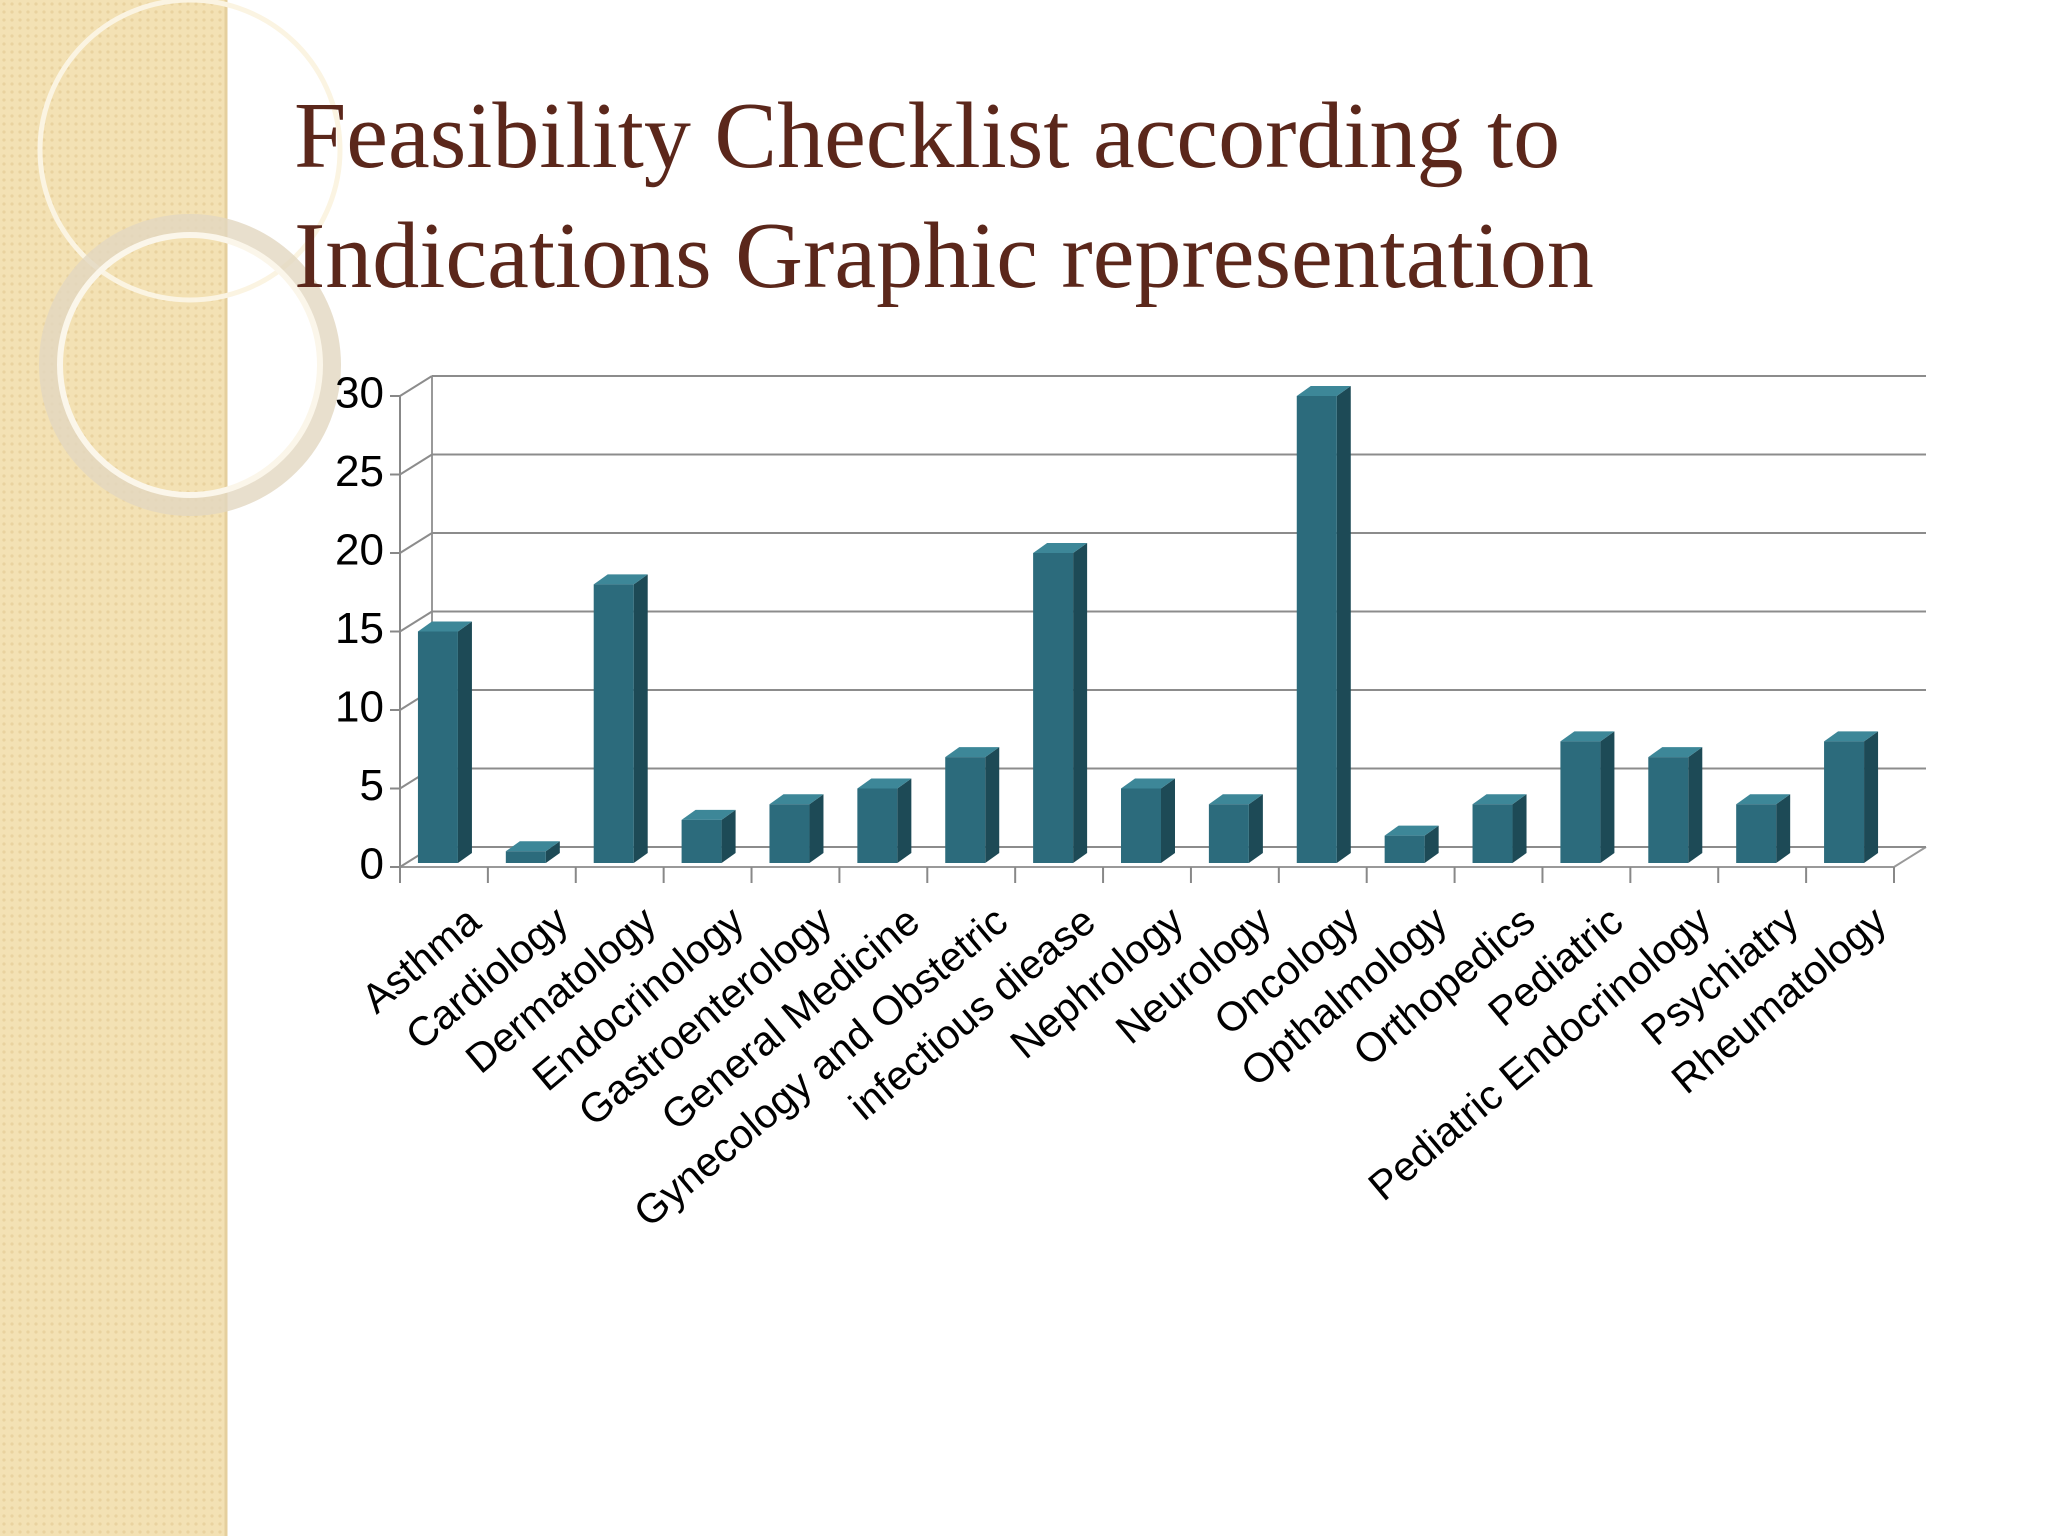 The image size is (2048, 1536). What do you see at coordinates (359, 550) in the screenshot?
I see `y-tick-label: 20` at bounding box center [359, 550].